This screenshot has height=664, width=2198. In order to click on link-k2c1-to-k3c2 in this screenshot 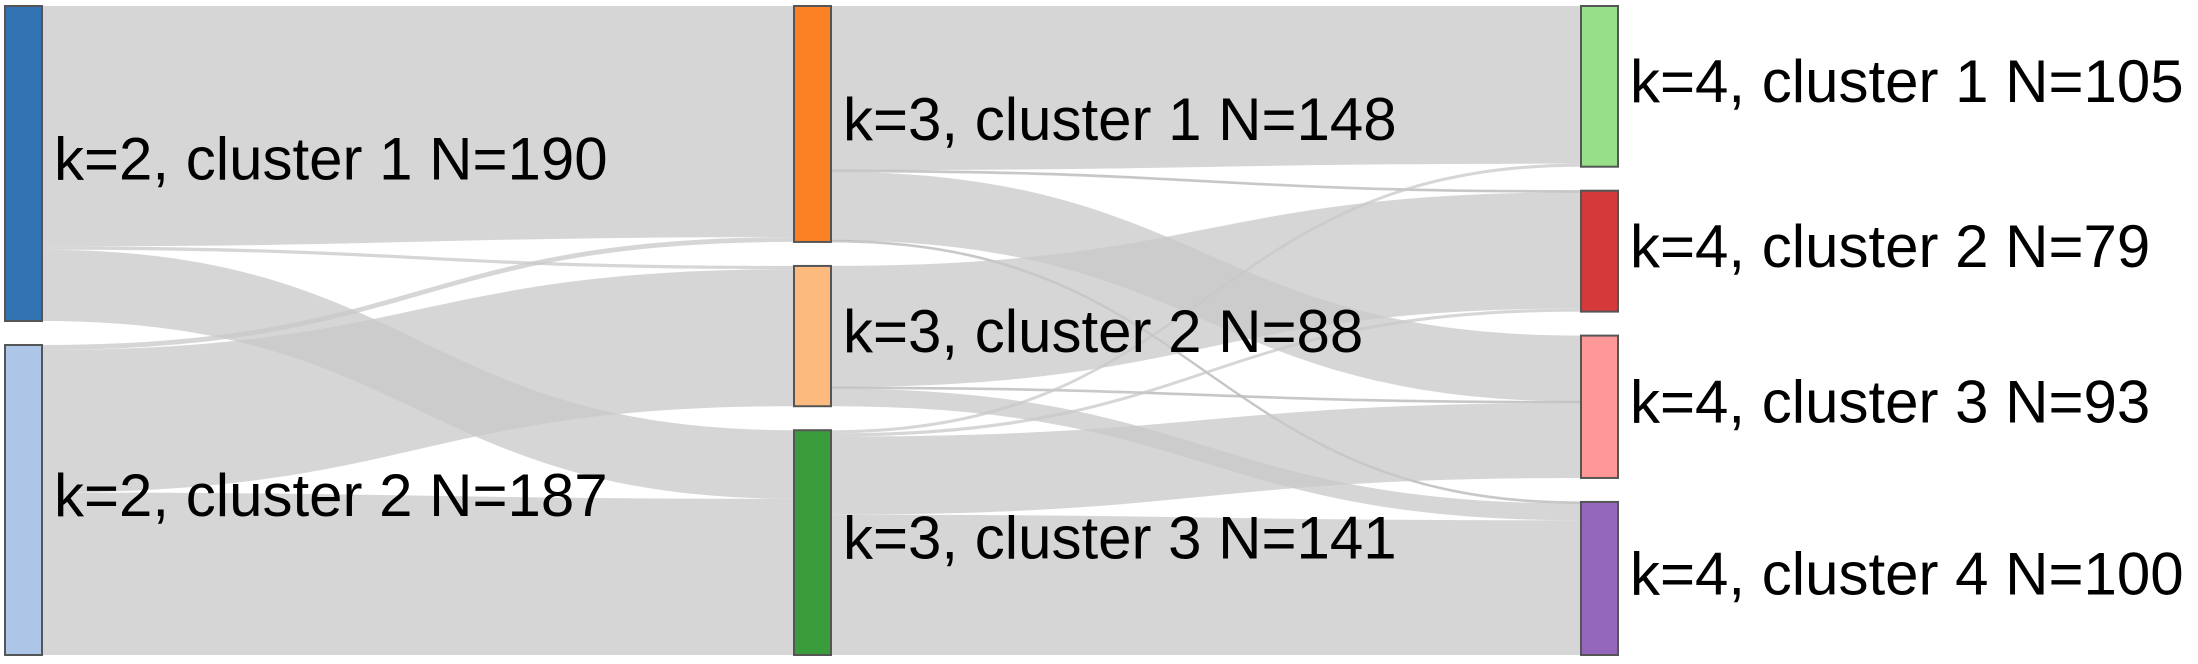, I will do `click(418, 258)`.